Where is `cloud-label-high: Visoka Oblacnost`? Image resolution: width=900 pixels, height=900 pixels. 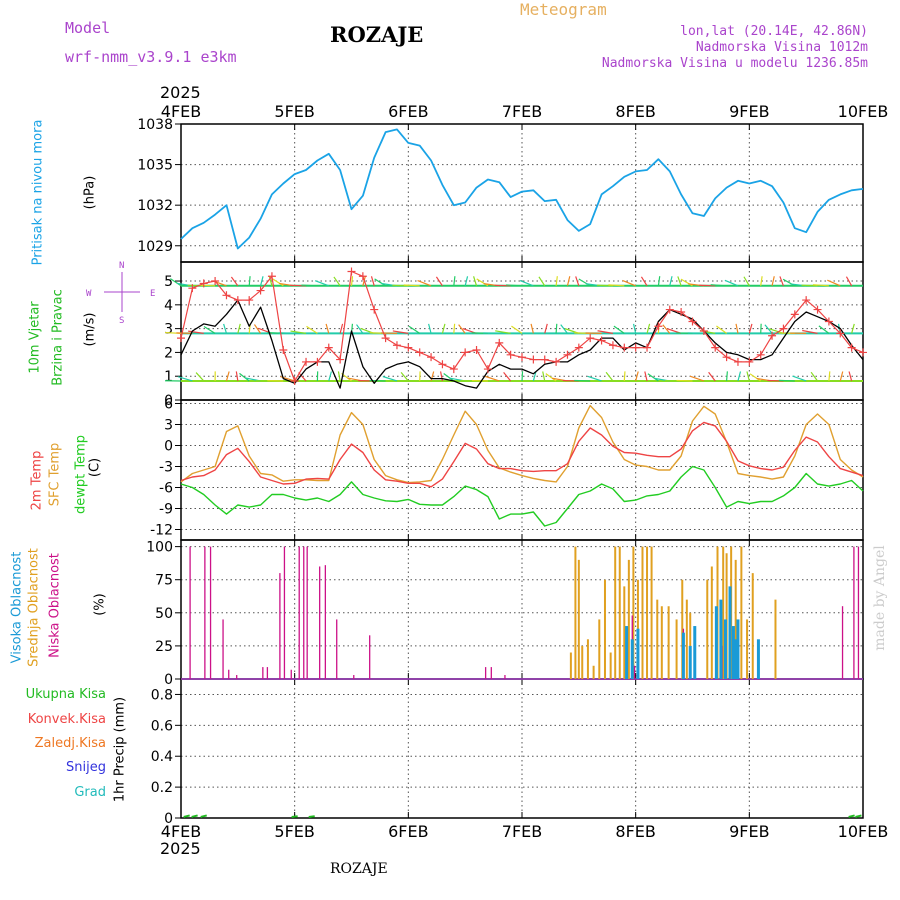
cloud-label-high: Visoka Oblacnost is located at coordinates (17, 607).